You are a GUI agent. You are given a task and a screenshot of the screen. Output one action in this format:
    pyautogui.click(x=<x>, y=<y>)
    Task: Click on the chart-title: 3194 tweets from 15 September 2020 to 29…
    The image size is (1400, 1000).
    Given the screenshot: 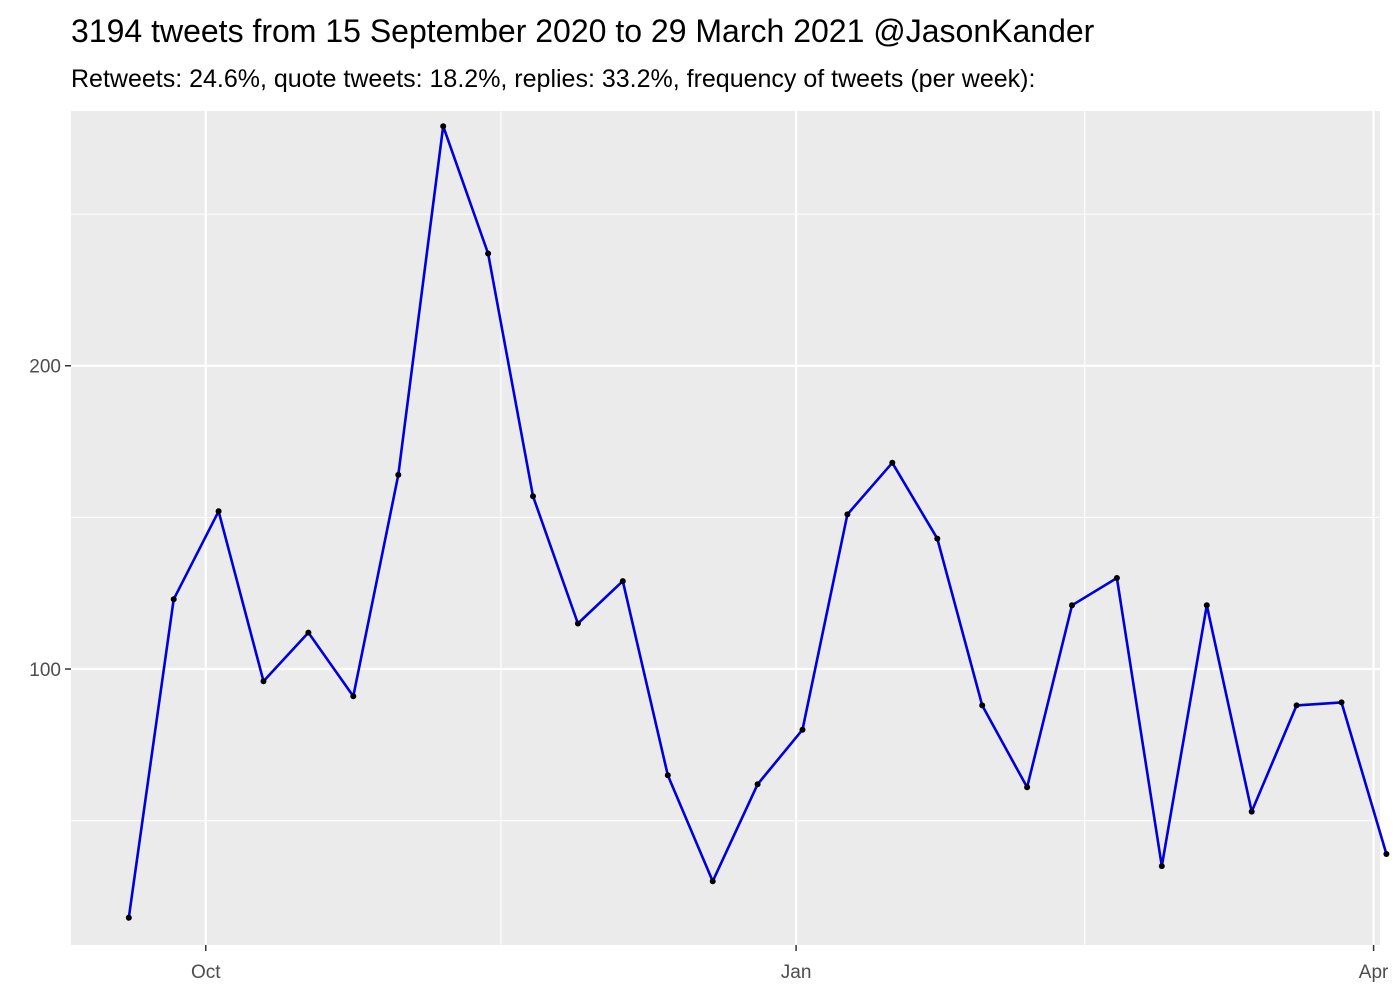 What is the action you would take?
    pyautogui.click(x=583, y=31)
    